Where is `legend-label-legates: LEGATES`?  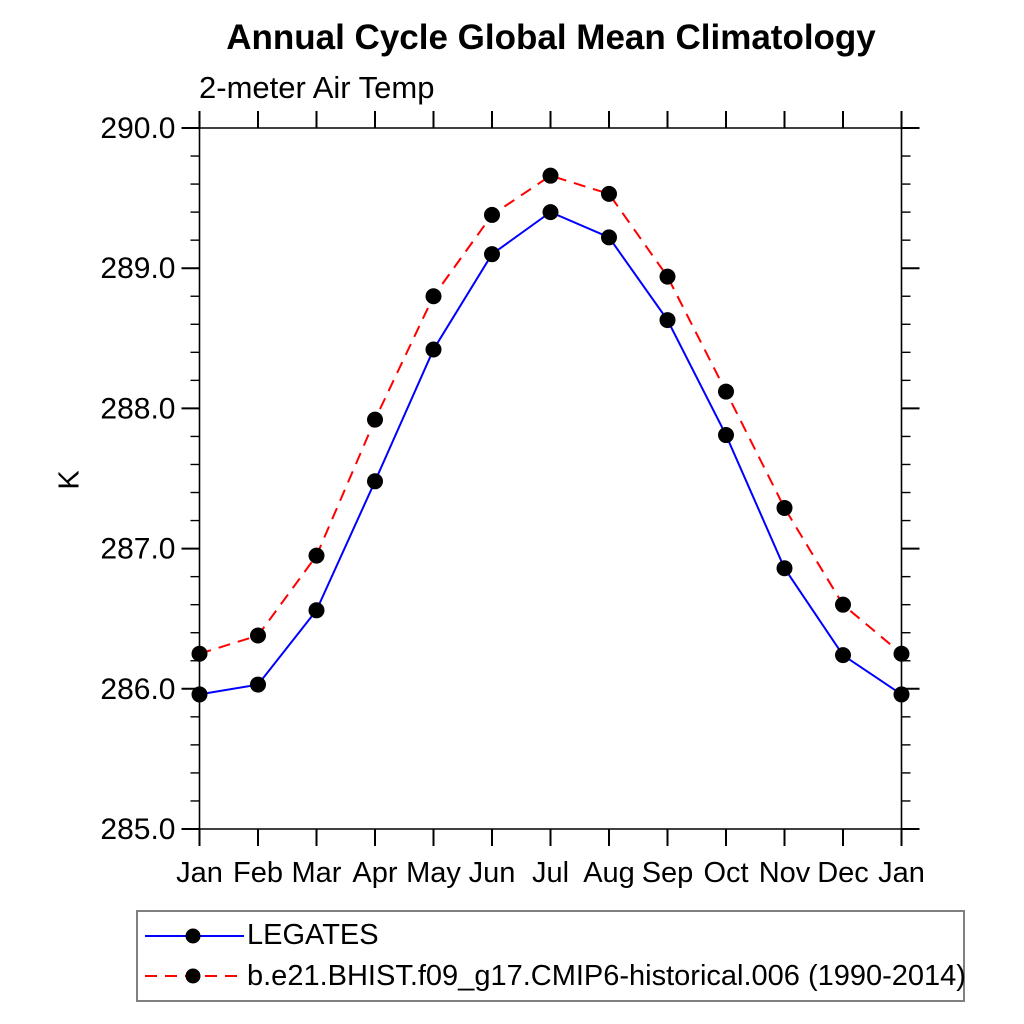
legend-label-legates: LEGATES is located at coordinates (313, 935).